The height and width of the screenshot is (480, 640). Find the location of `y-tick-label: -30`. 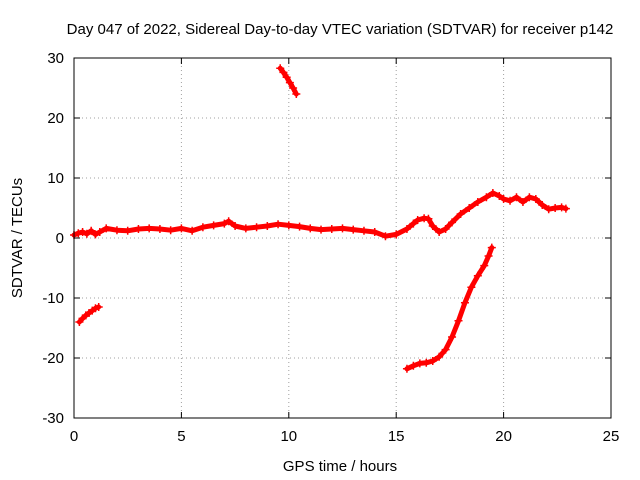

y-tick-label: -30 is located at coordinates (53, 418).